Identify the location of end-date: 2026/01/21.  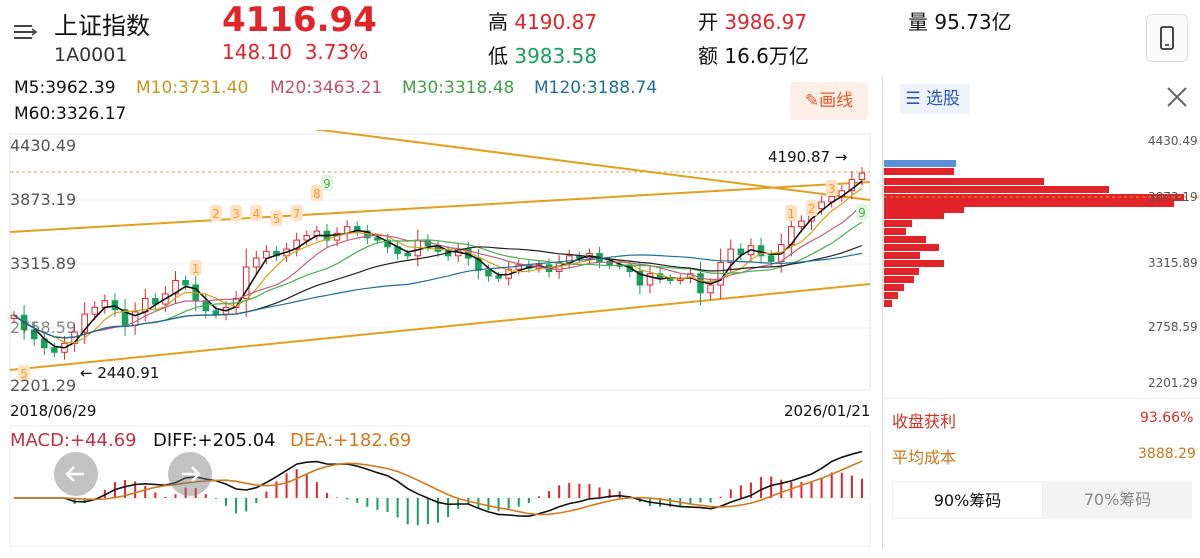
(827, 411).